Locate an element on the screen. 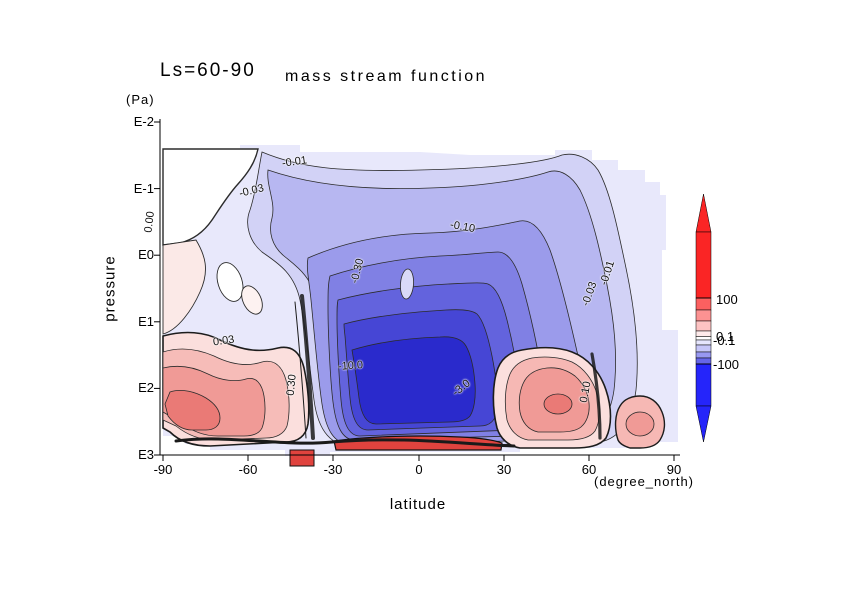  y-tick-E-1: E-1 is located at coordinates (143, 188).